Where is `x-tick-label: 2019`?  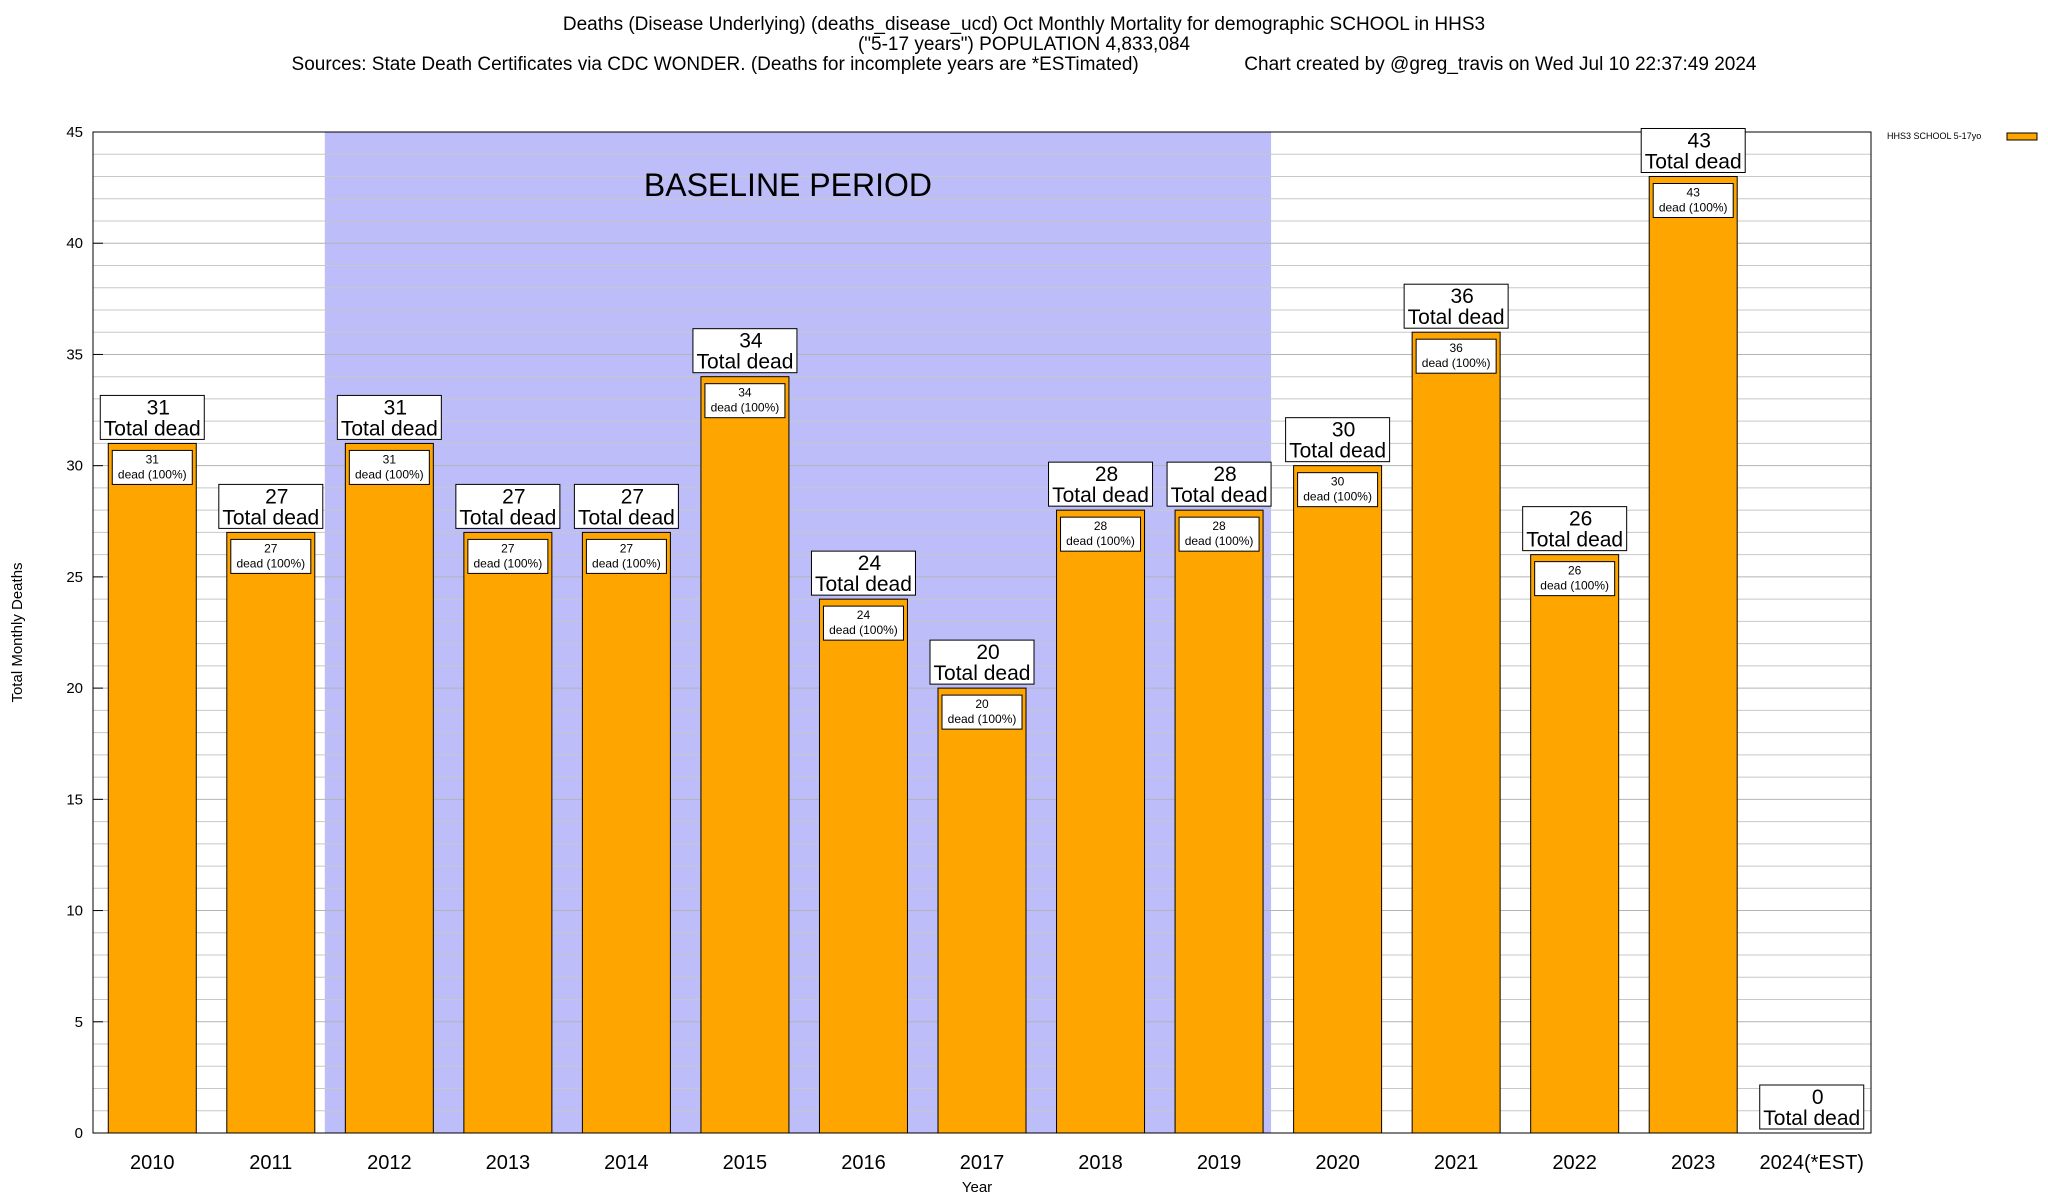 x-tick-label: 2019 is located at coordinates (1219, 1163).